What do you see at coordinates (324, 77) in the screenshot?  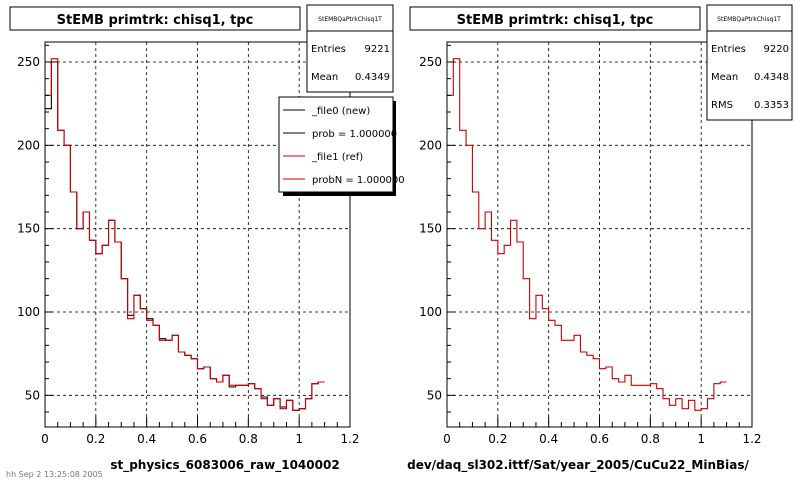 I see `left-mean-label: Mean` at bounding box center [324, 77].